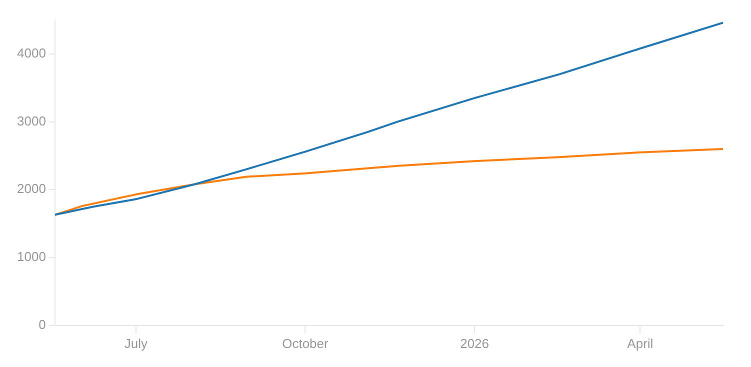 The height and width of the screenshot is (367, 751). What do you see at coordinates (31, 256) in the screenshot?
I see `y-tick-label: 1000` at bounding box center [31, 256].